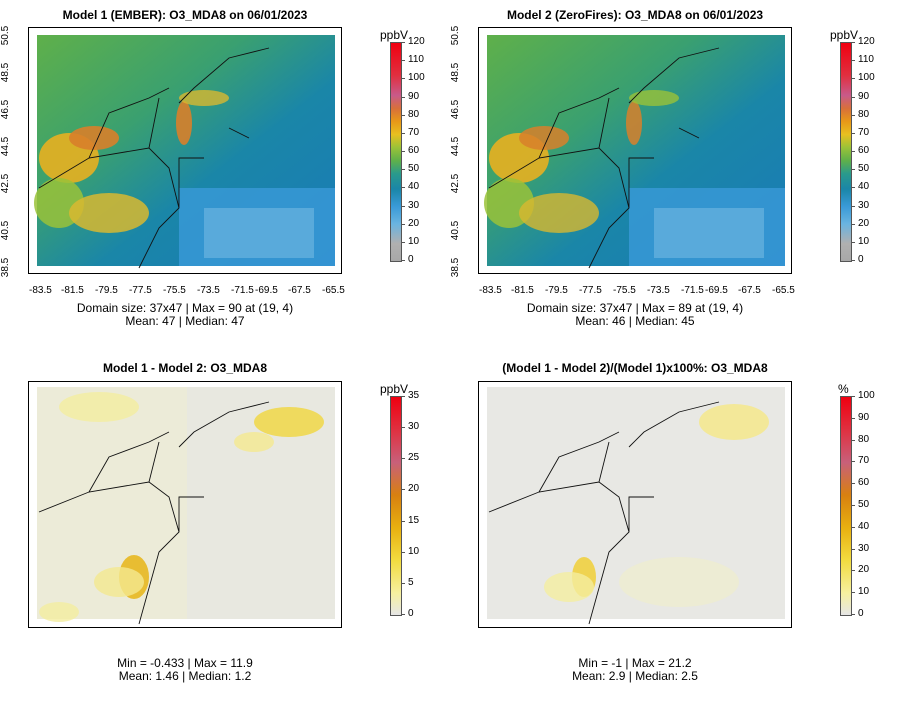  What do you see at coordinates (185, 308) in the screenshot?
I see `stats-line: Domain size: 37x47 | Max = 90 at (19, 4)` at bounding box center [185, 308].